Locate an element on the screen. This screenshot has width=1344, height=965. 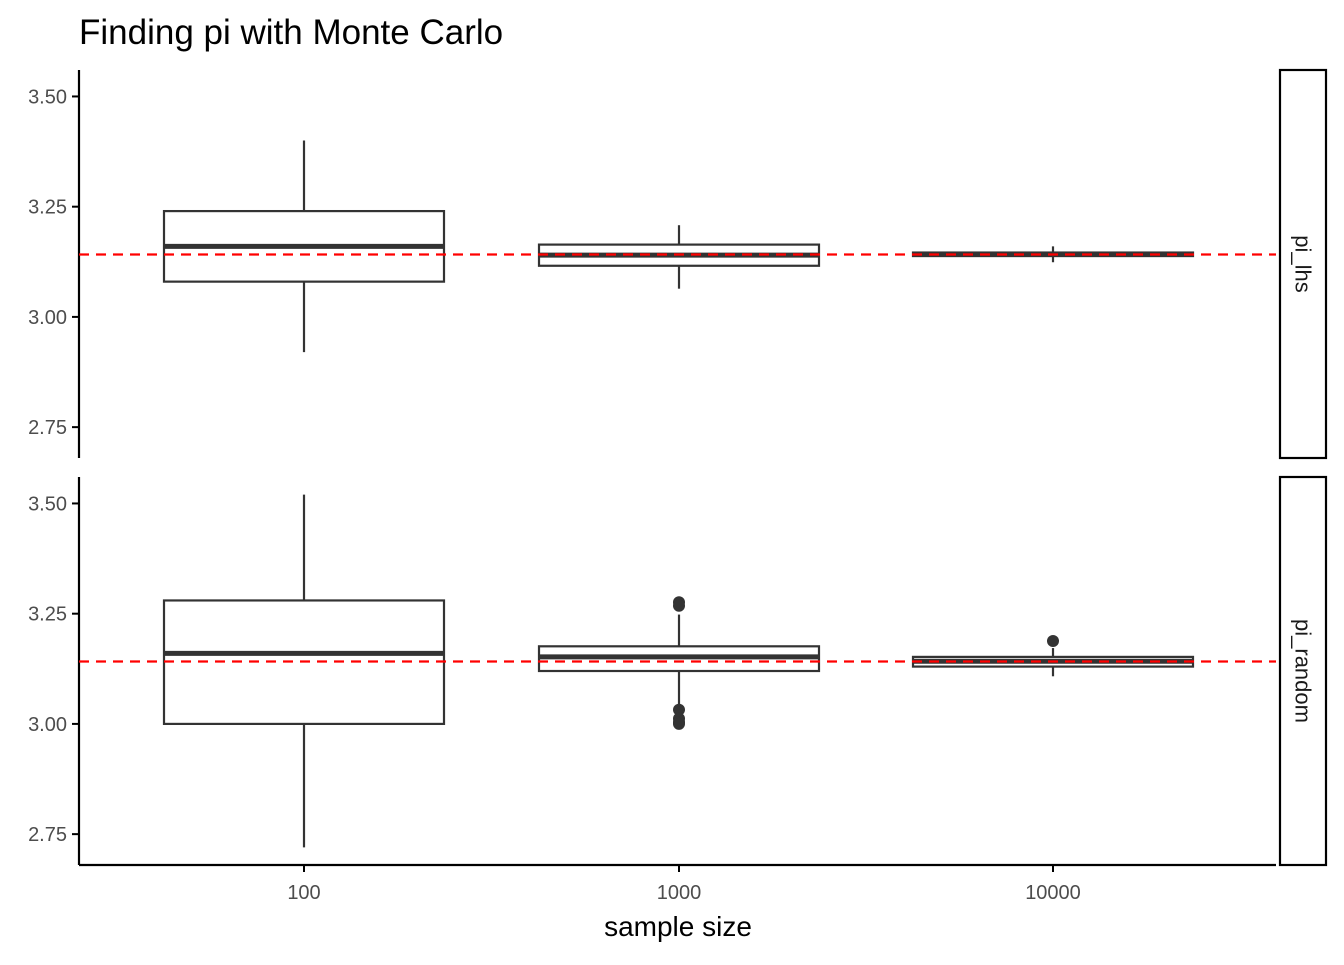
facet-strip-label: pi_lhs is located at coordinates (1303, 263).